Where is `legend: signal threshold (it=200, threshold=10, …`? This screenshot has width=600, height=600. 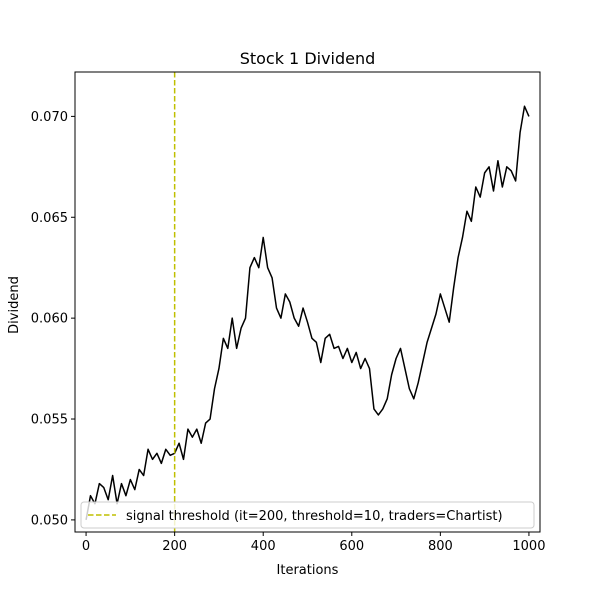
legend: signal threshold (it=200, threshold=10, … is located at coordinates (307, 515).